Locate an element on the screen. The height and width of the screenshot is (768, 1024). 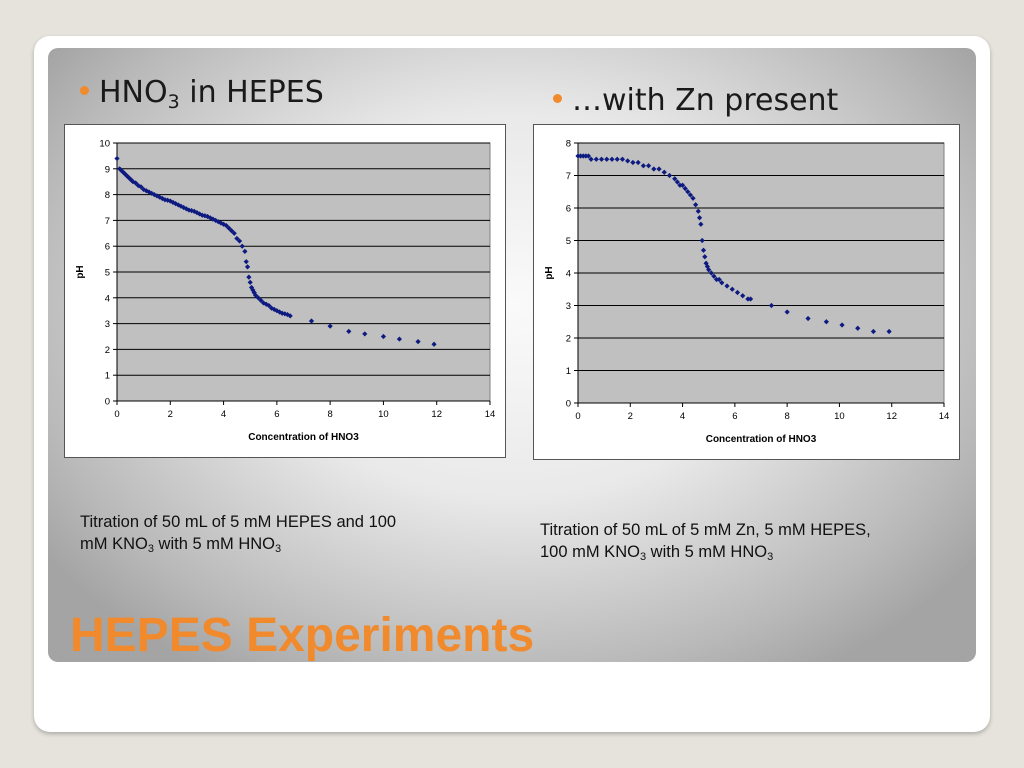
y-axis-label: pH is located at coordinates (549, 272).